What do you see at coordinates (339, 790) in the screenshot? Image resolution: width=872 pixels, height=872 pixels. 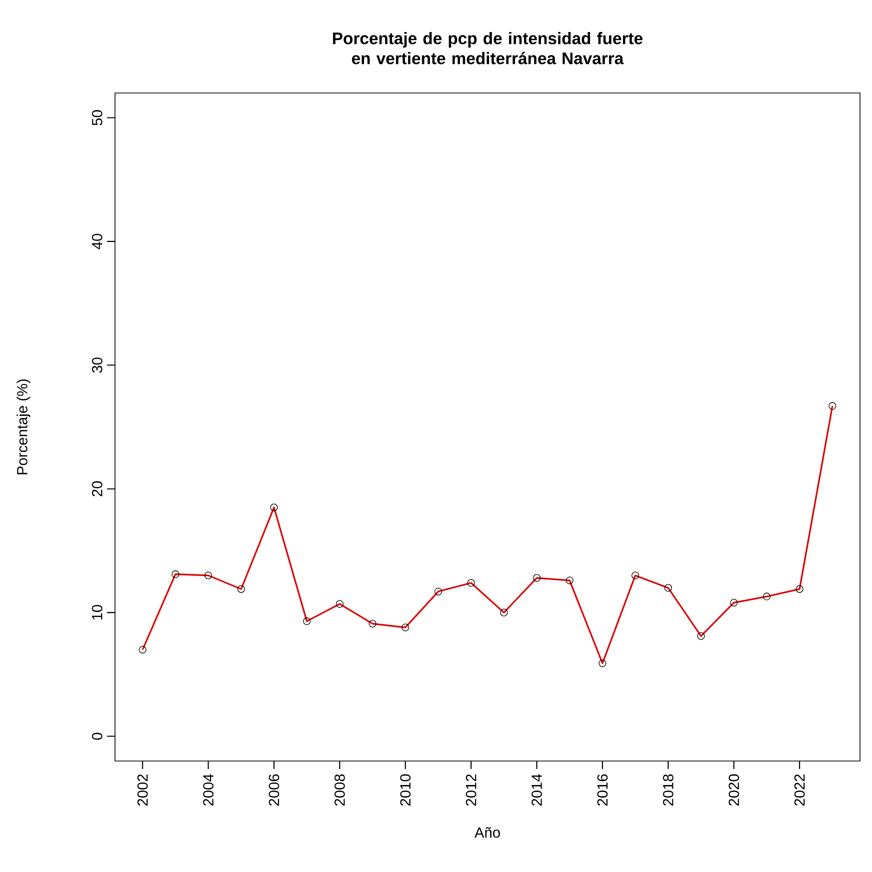 I see `x-tick-label: 2008` at bounding box center [339, 790].